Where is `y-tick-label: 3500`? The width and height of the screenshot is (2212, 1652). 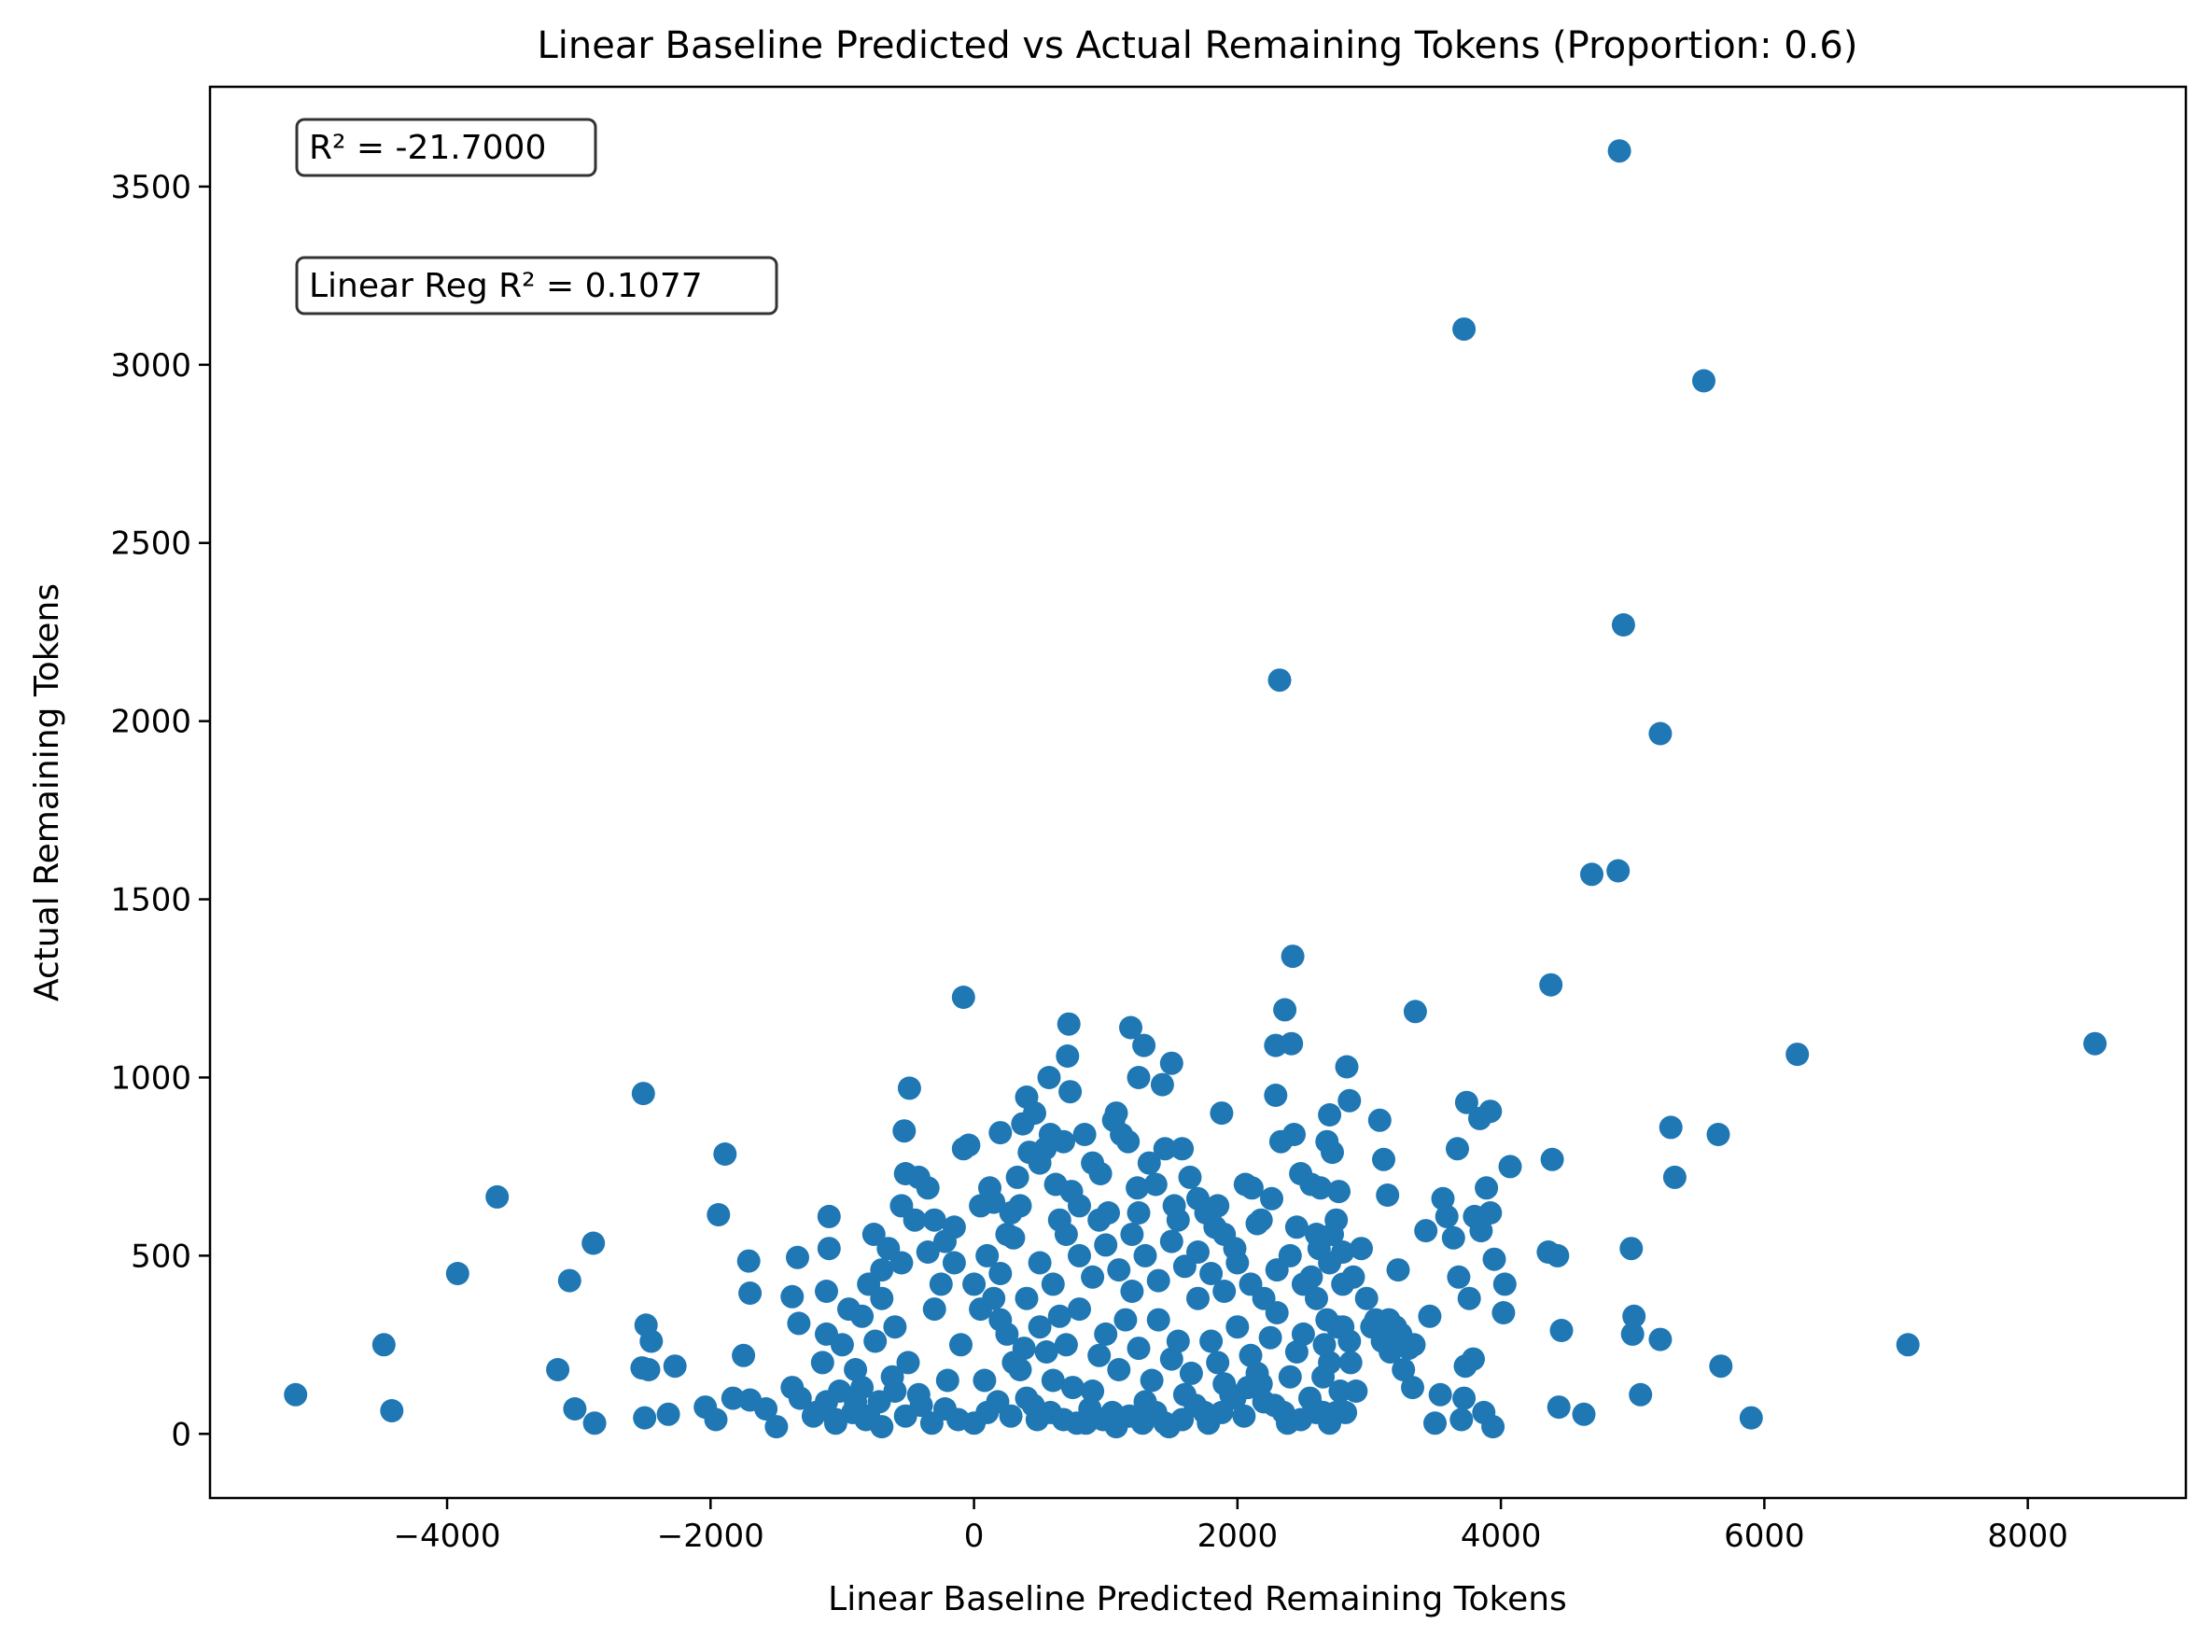 y-tick-label: 3500 is located at coordinates (150, 187).